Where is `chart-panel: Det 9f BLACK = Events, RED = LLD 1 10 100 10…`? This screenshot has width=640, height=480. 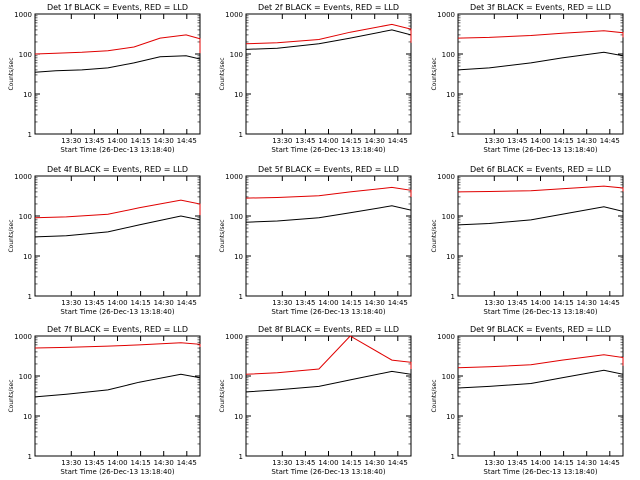 chart-panel: Det 9f BLACK = Events, RED = LLD 1 10 100 10… is located at coordinates (527, 400).